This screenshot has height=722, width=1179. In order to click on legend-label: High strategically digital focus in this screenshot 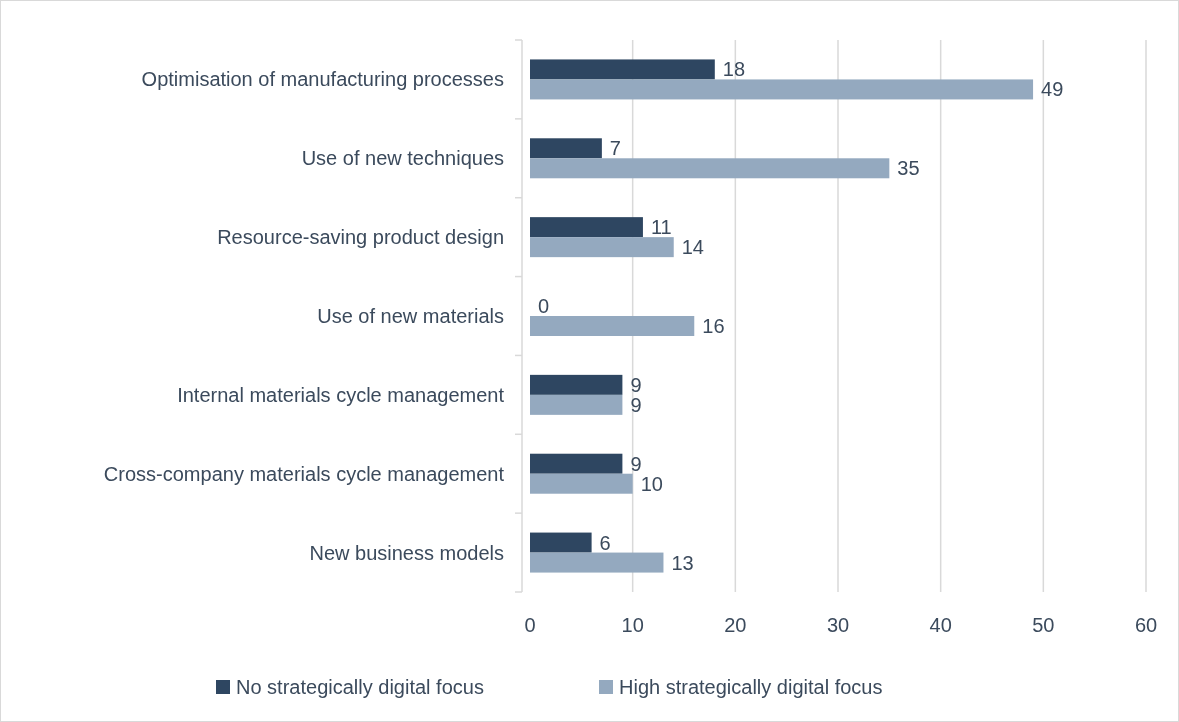, I will do `click(751, 687)`.